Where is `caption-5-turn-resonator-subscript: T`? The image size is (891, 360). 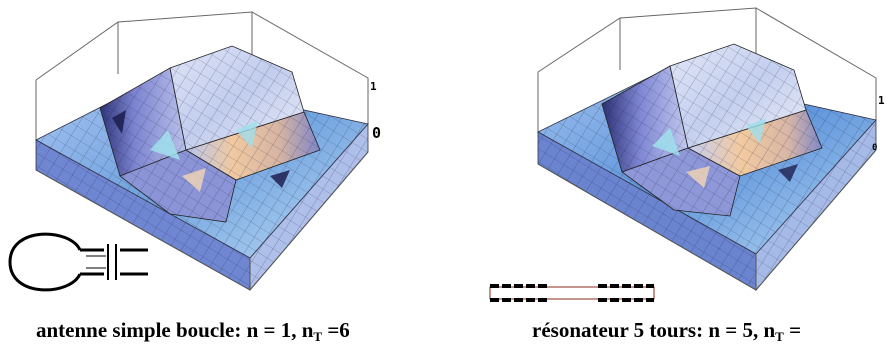
caption-5-turn-resonator-subscript: T is located at coordinates (779, 336).